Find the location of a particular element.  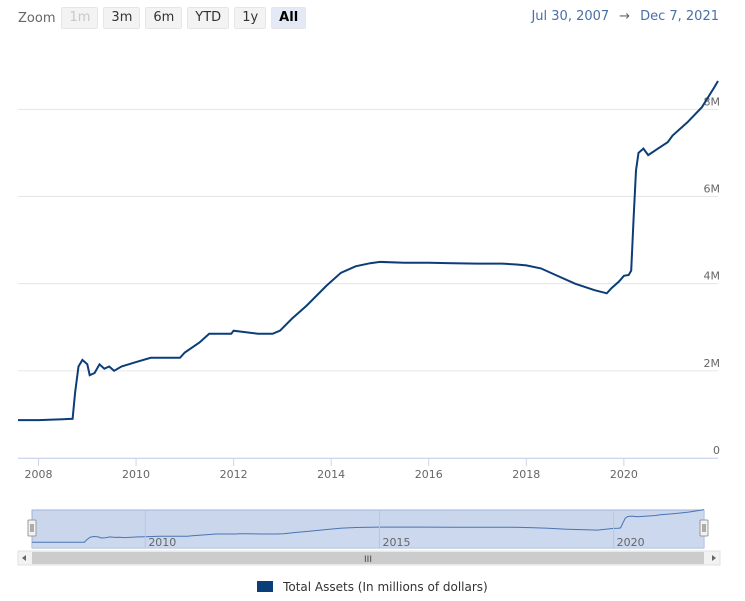

scrollbar-grip-icon: III is located at coordinates (368, 560).